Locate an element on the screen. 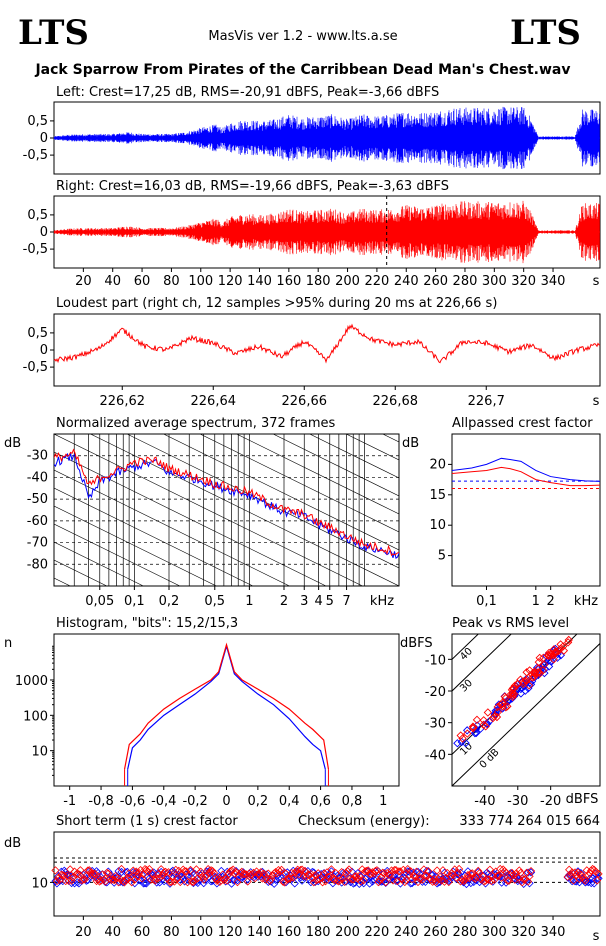  short-crest-xtick-label: 40 is located at coordinates (112, 932).